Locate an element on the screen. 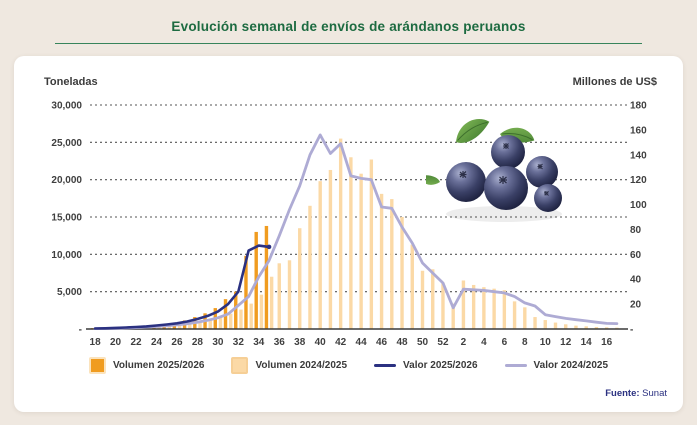 The width and height of the screenshot is (697, 425). title-underline is located at coordinates (348, 43).